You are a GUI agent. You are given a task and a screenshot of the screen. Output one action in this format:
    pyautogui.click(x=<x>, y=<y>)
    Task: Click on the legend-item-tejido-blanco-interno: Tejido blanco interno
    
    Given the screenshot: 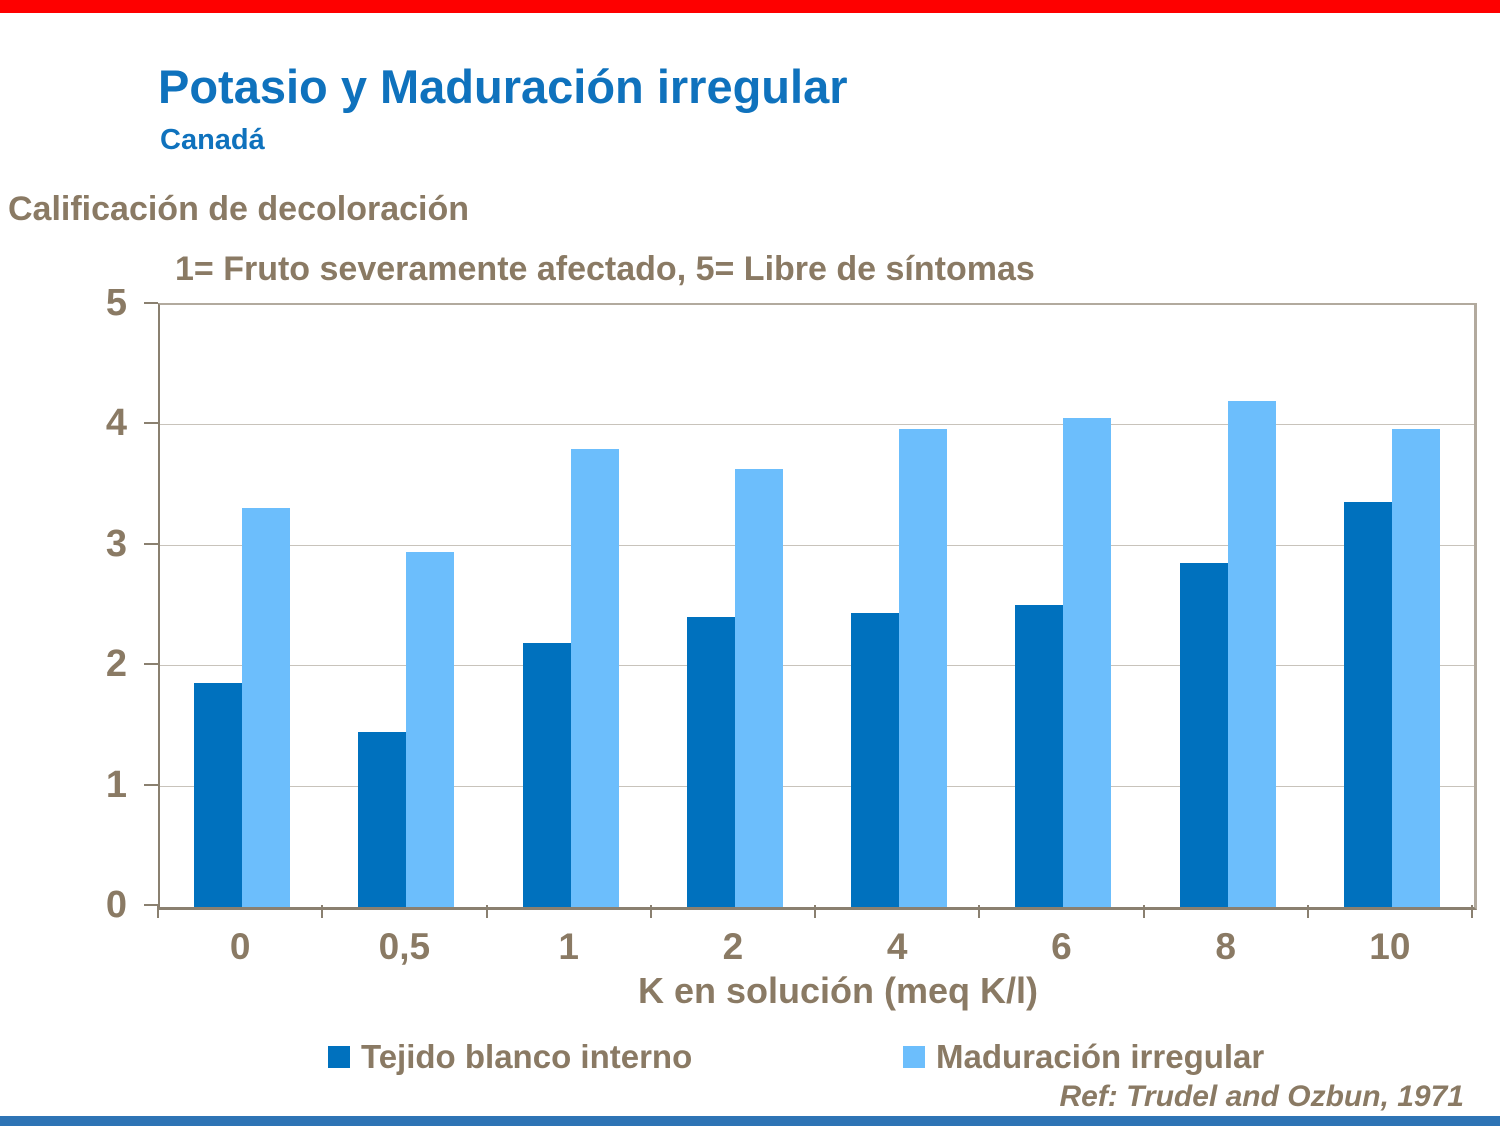 What is the action you would take?
    pyautogui.click(x=510, y=1057)
    